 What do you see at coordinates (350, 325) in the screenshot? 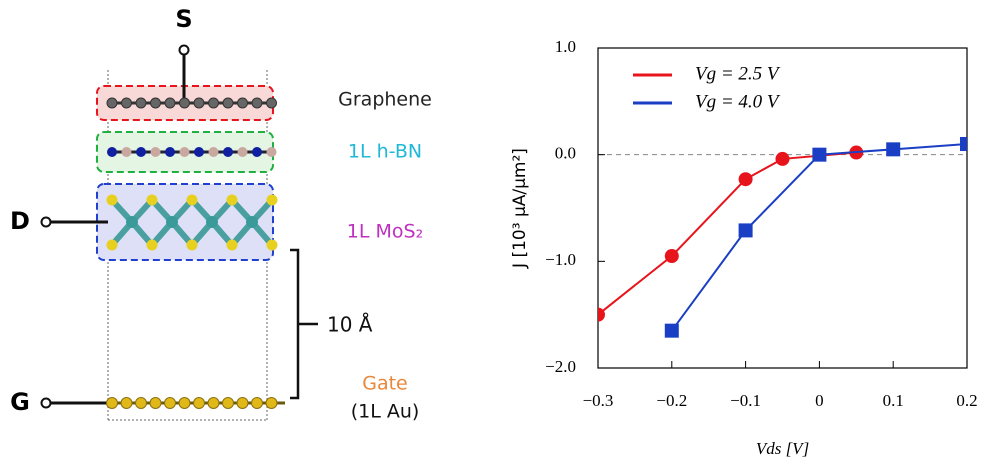
I see `spacing-label: 10 Å` at bounding box center [350, 325].